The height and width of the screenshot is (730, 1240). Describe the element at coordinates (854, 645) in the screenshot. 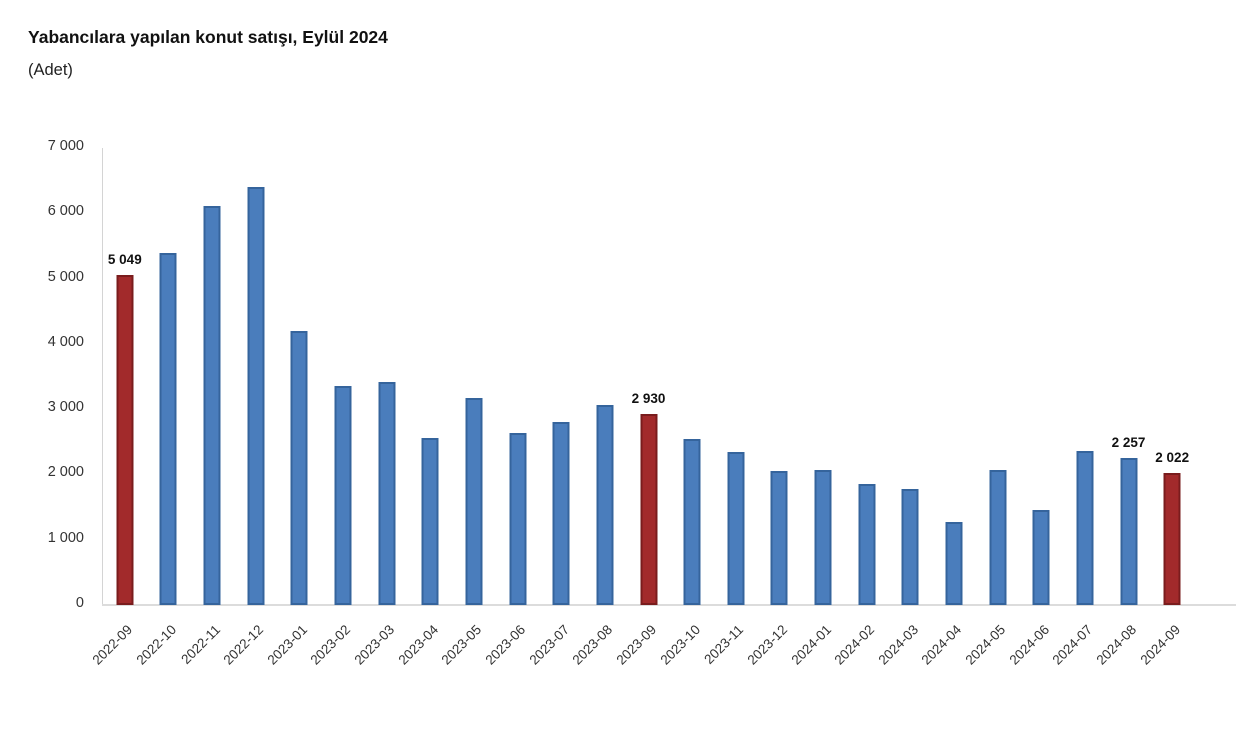

I see `x-tick-label-2024-02: 2024-02` at that location.